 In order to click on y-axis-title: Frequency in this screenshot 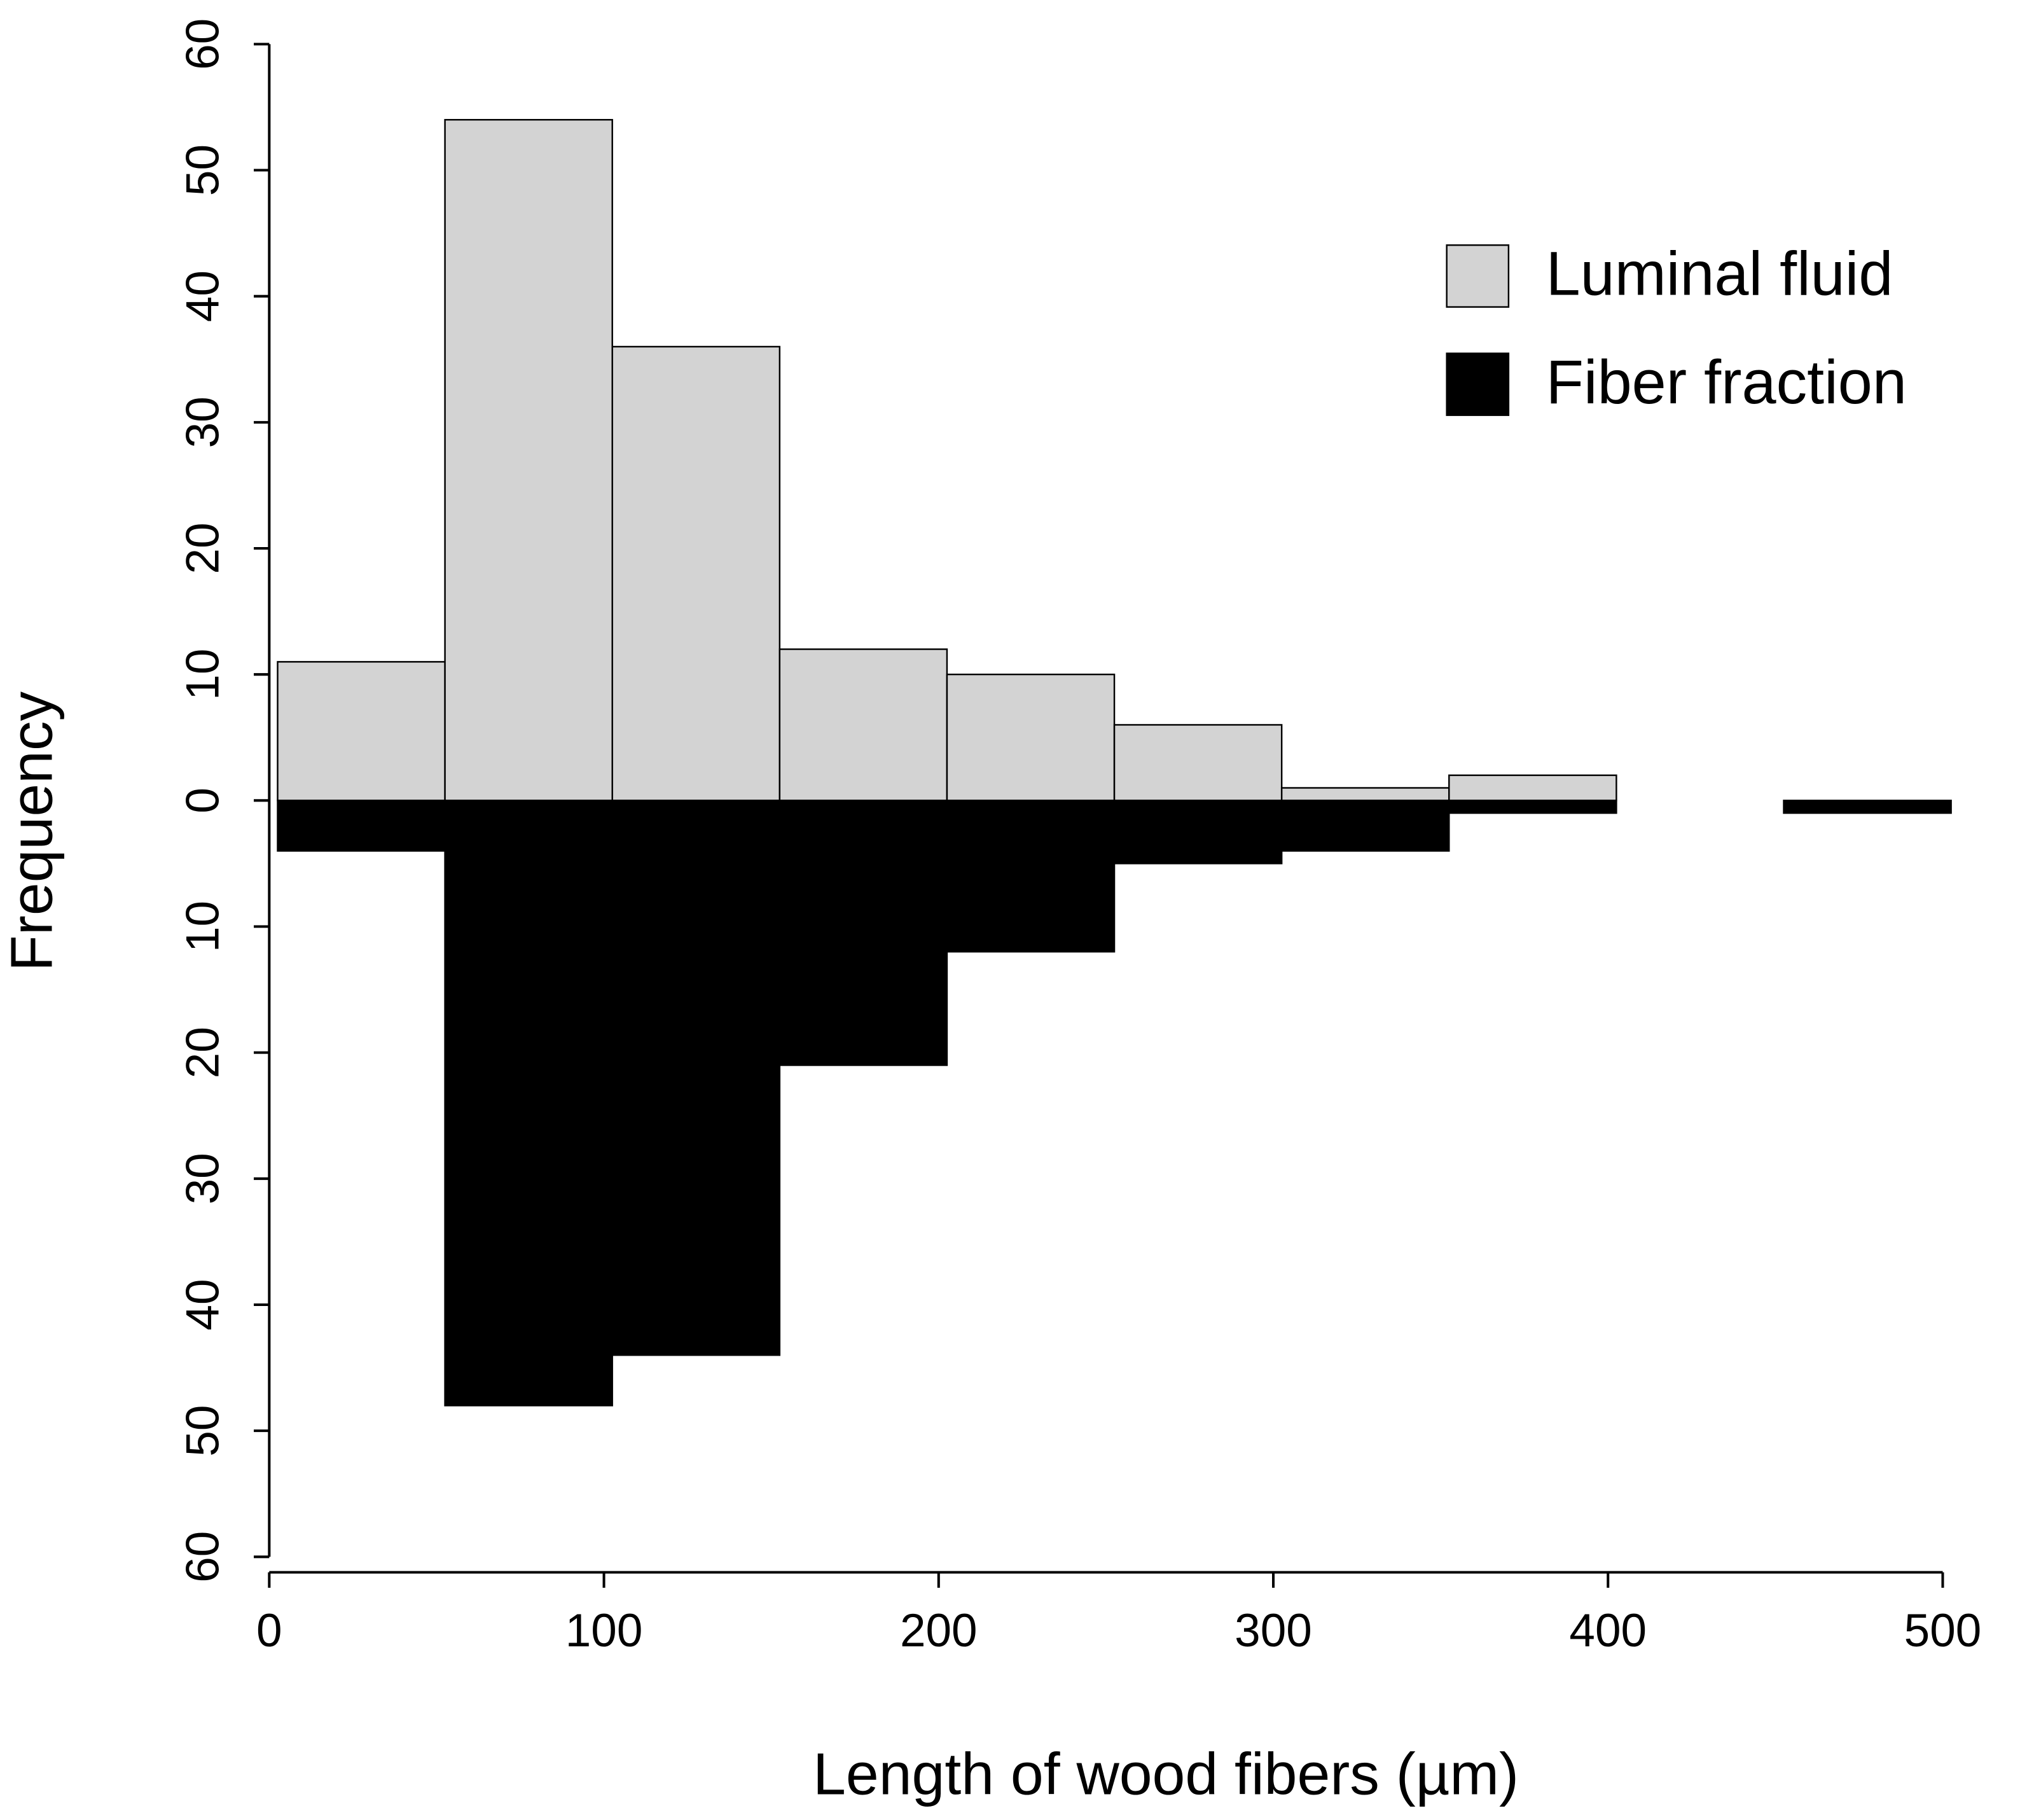, I will do `click(32, 831)`.